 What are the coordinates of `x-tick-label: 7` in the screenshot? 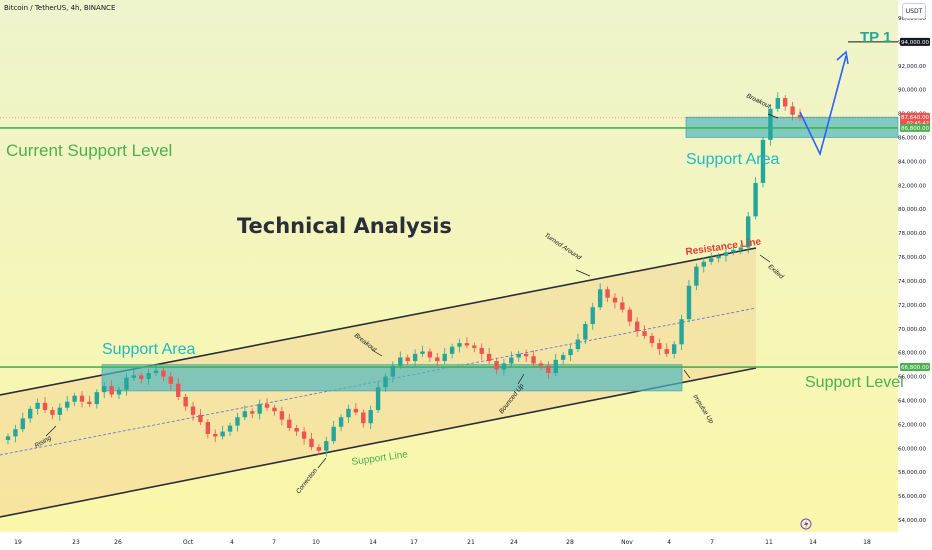 It's located at (274, 542).